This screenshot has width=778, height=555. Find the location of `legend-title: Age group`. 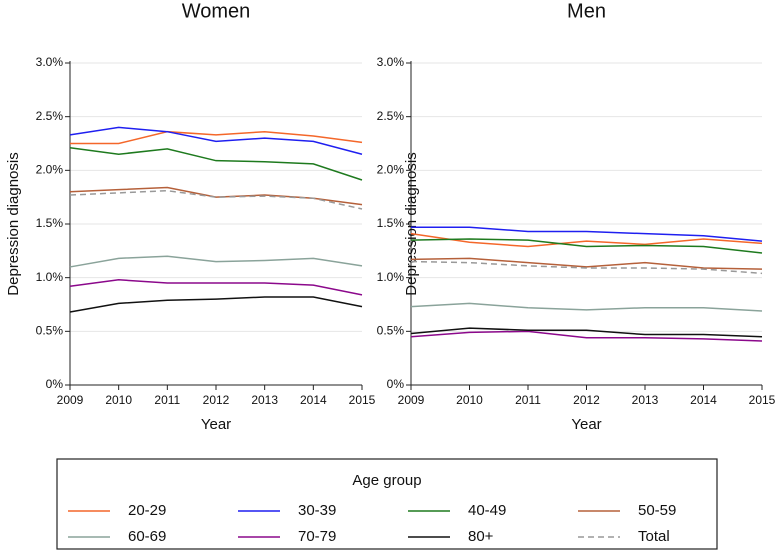

legend-title: Age group is located at coordinates (386, 480).